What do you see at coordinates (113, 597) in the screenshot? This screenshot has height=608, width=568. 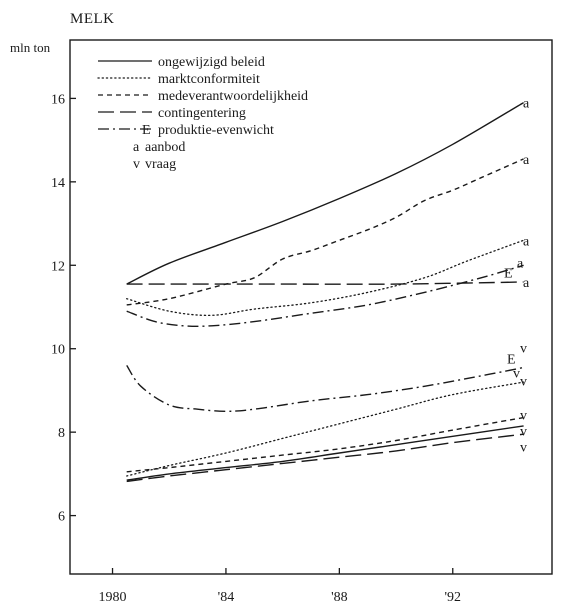 I see `x-tick-label: 1980` at bounding box center [113, 597].